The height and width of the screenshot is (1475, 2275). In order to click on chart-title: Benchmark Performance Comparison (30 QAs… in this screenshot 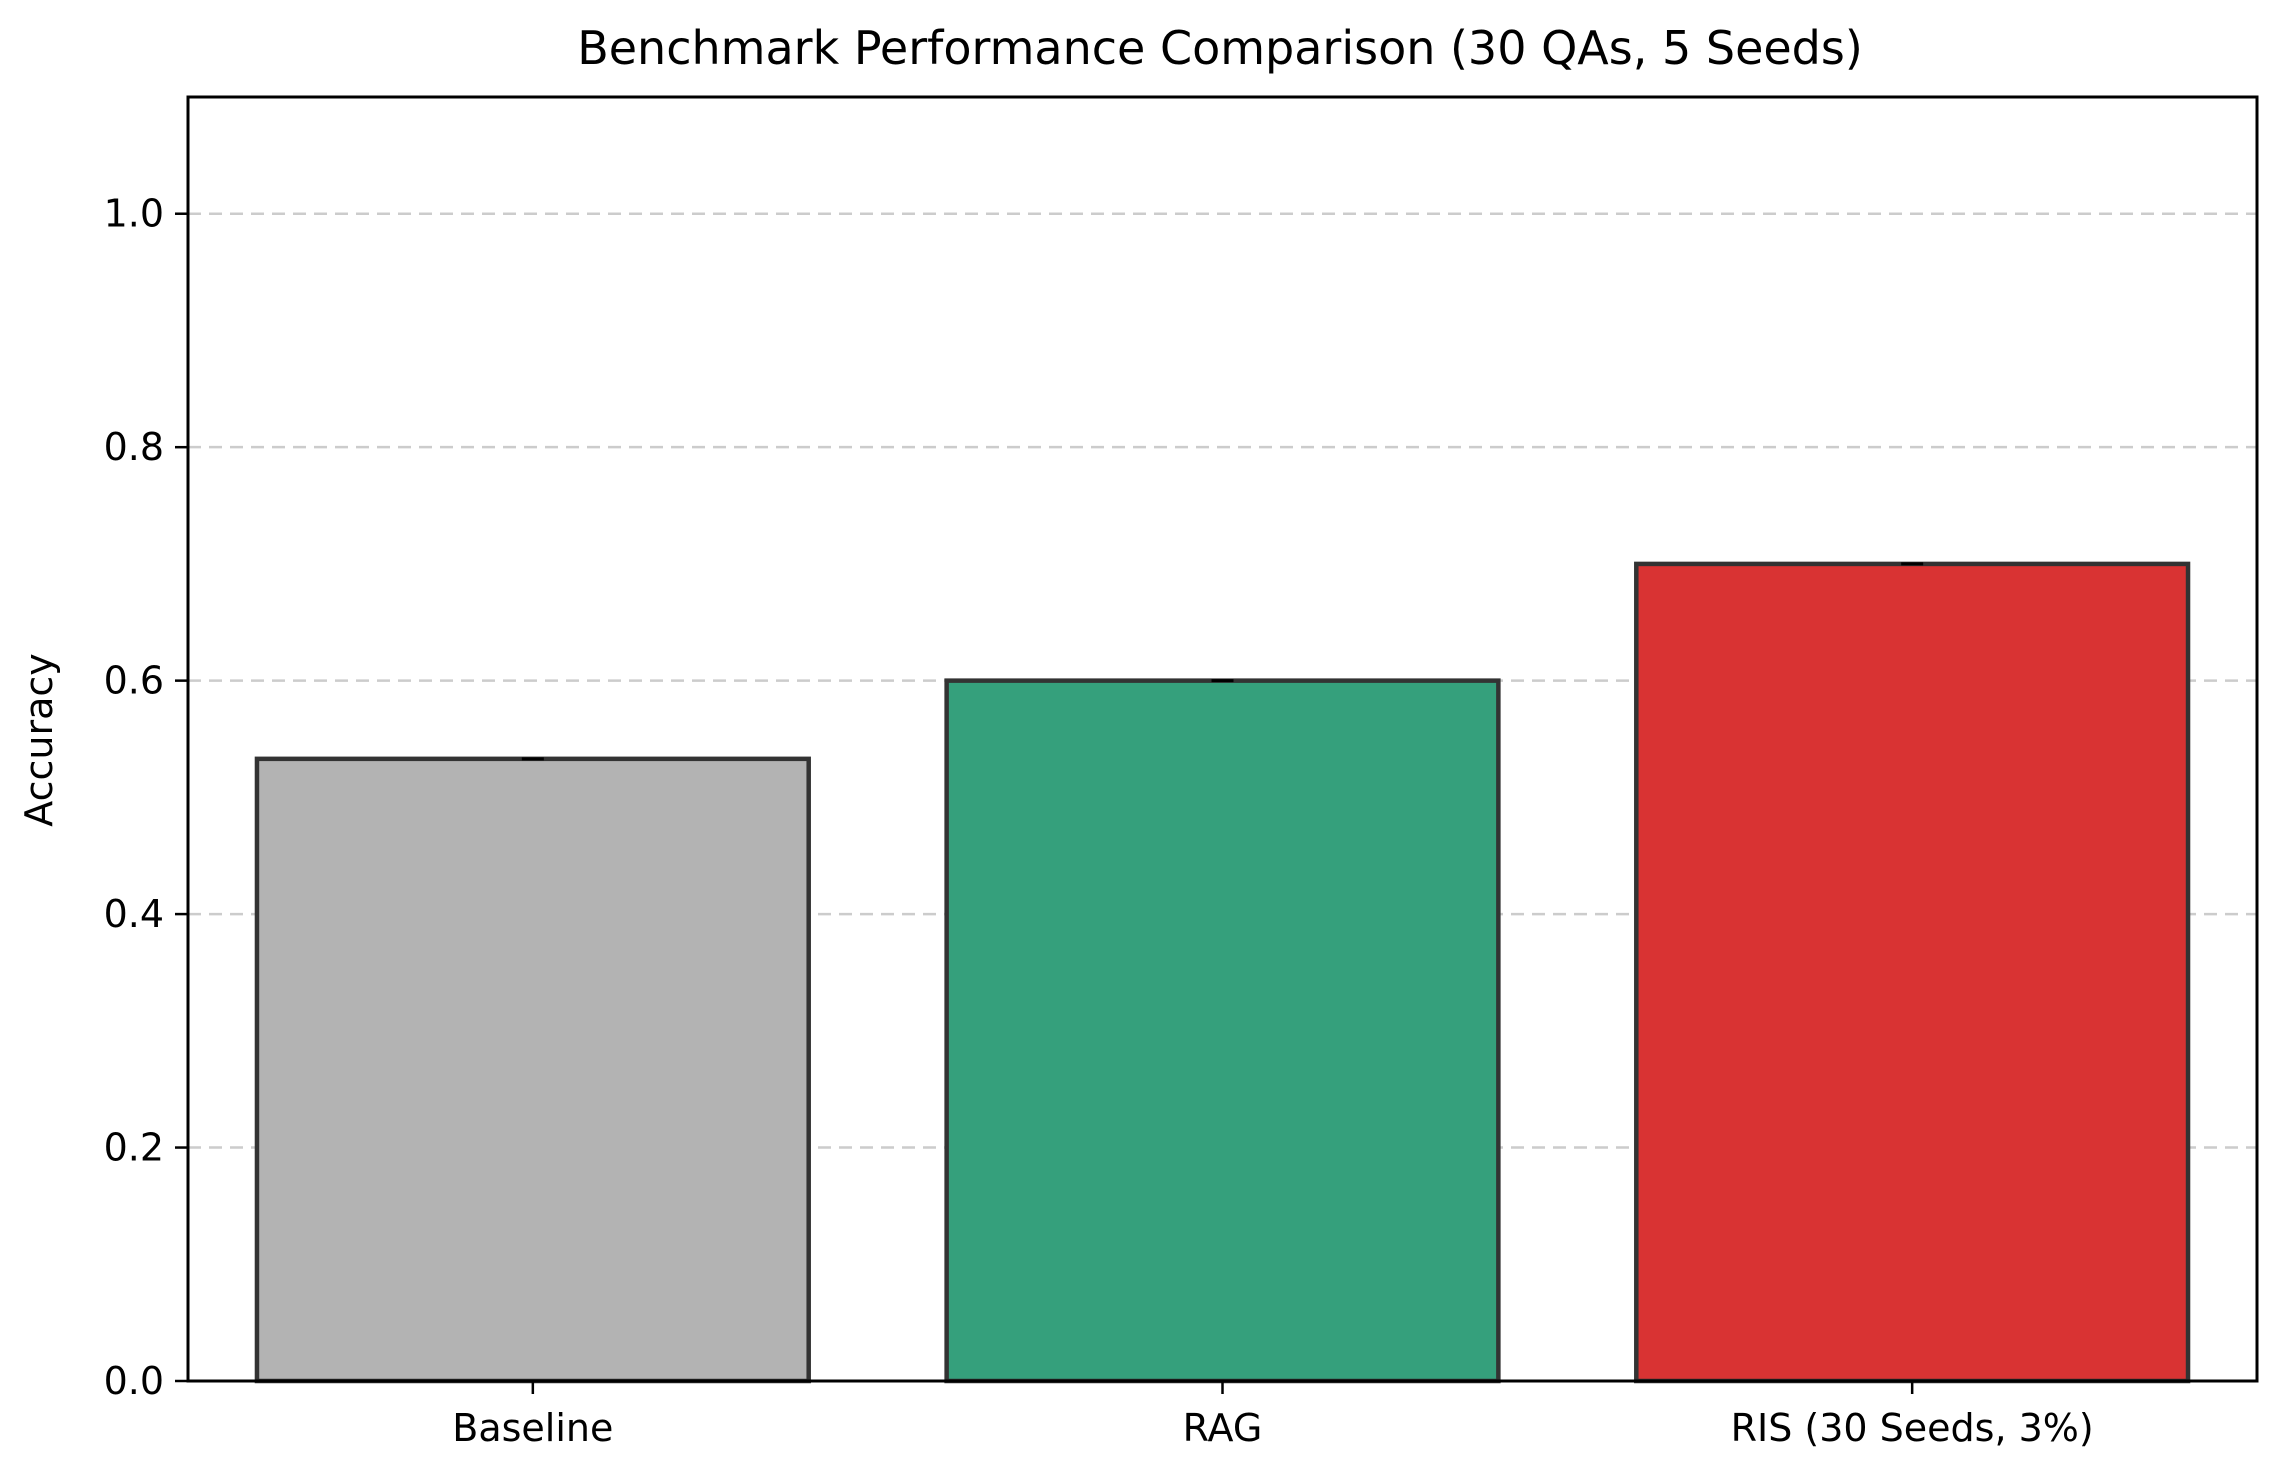, I will do `click(1220, 48)`.